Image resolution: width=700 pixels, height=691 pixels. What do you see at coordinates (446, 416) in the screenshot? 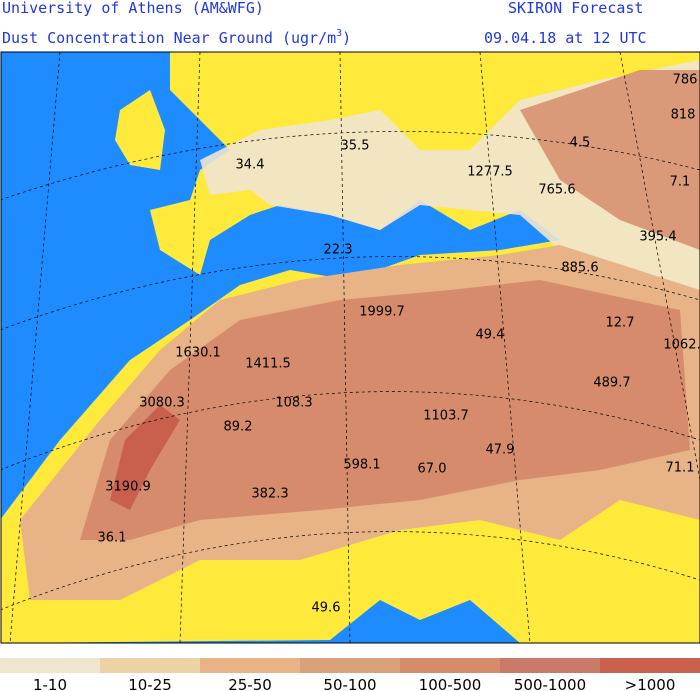
I see `value-label: 1103.7` at bounding box center [446, 416].